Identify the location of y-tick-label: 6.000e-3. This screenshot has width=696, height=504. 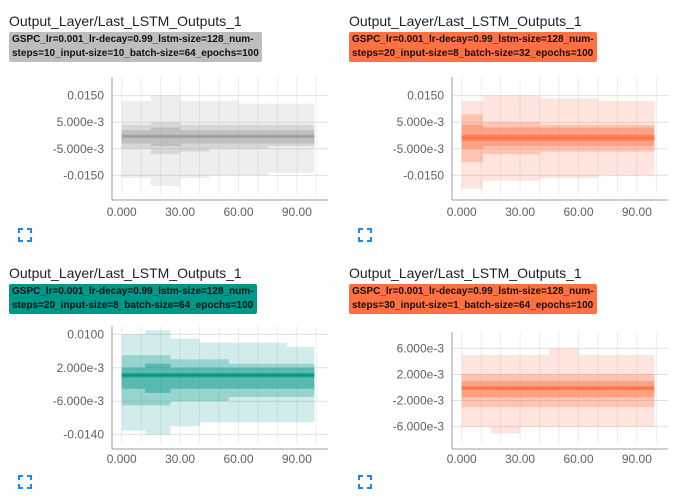
(421, 348).